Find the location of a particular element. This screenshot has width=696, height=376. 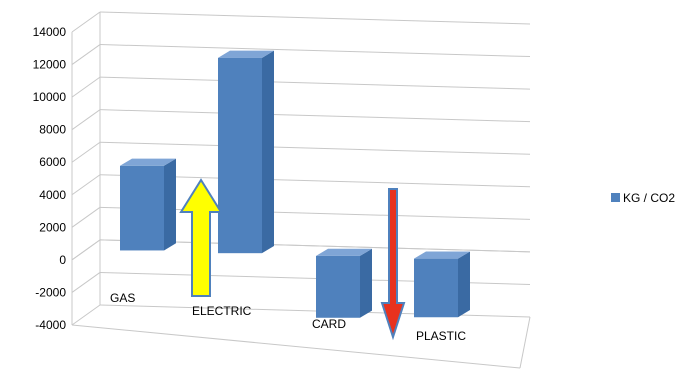

legend: KG / CO2 is located at coordinates (643, 198).